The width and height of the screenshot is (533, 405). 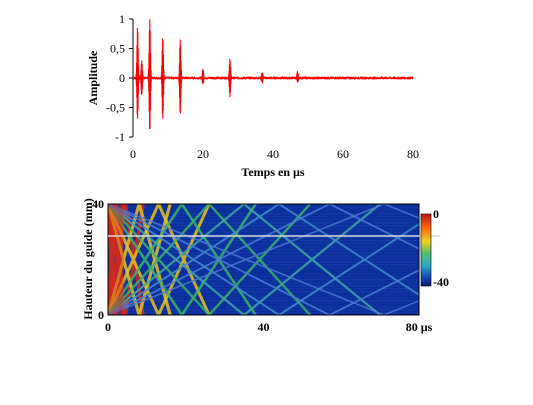 I want to click on colorbar-tick-label: 0, so click(x=436, y=214).